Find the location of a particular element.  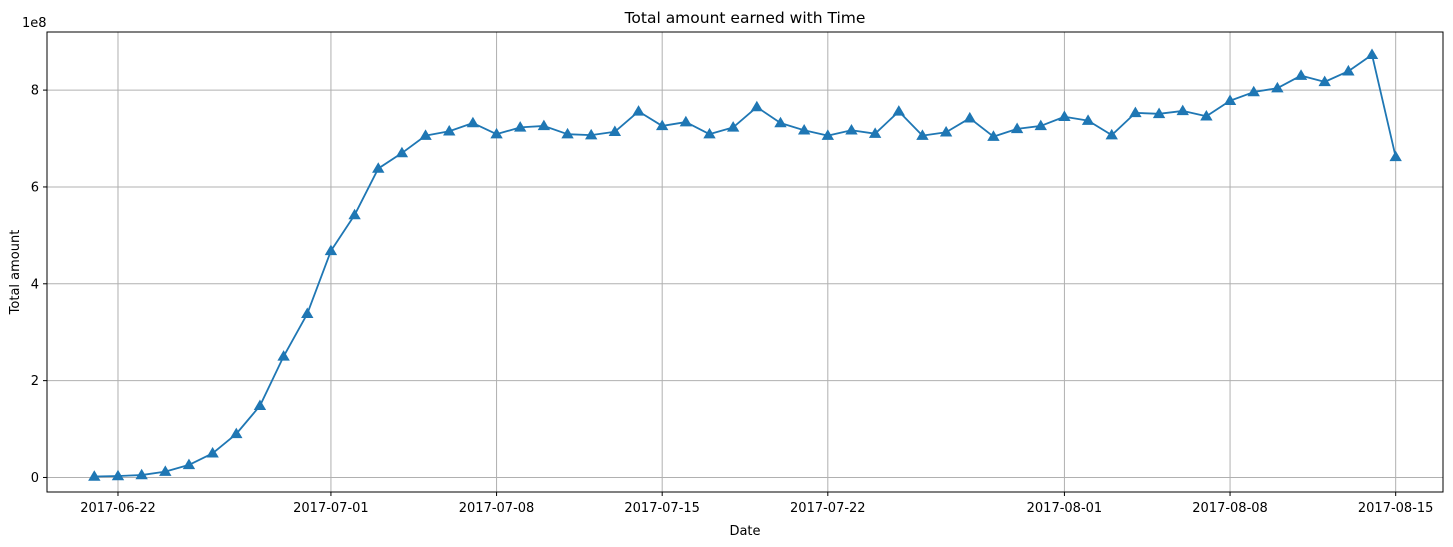

x-tick-label: 2017-07-08 is located at coordinates (497, 508).